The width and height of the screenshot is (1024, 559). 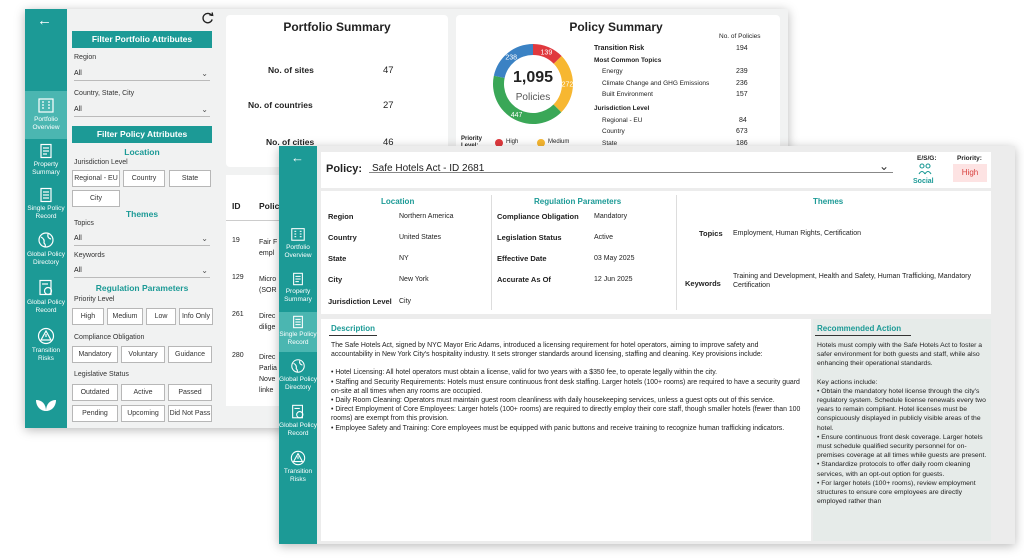 What do you see at coordinates (902, 373) in the screenshot?
I see `recommended-spacer` at bounding box center [902, 373].